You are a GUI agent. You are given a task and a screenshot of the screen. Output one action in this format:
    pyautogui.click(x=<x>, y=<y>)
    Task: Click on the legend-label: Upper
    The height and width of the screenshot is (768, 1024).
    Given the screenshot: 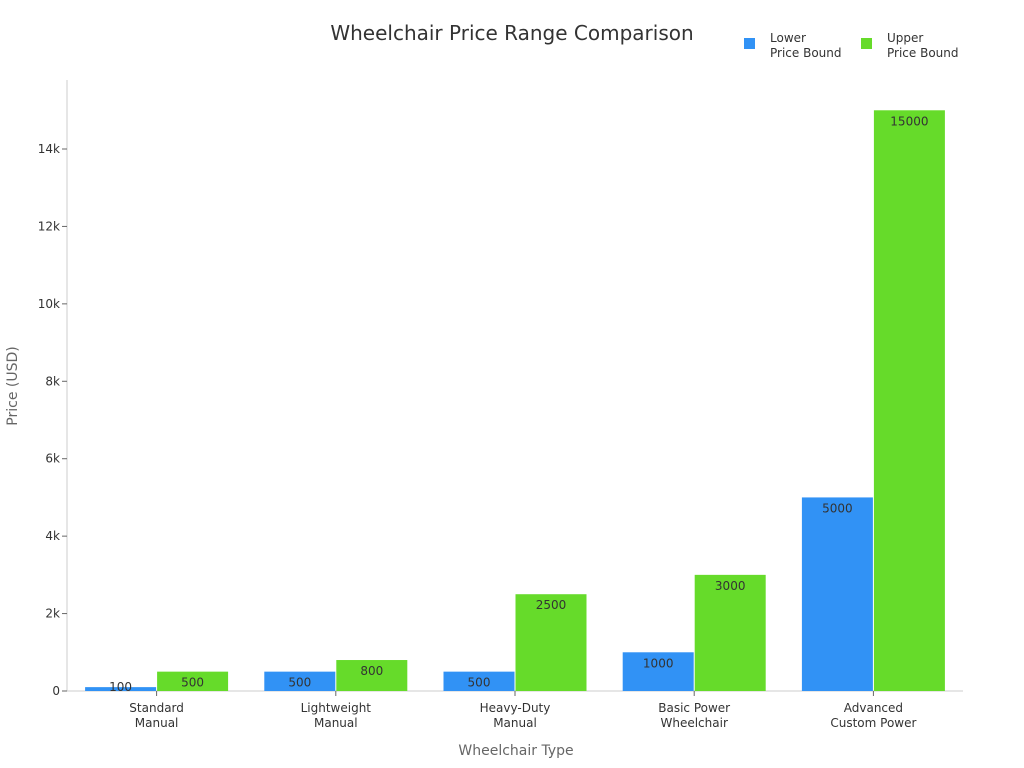 What is the action you would take?
    pyautogui.click(x=905, y=38)
    